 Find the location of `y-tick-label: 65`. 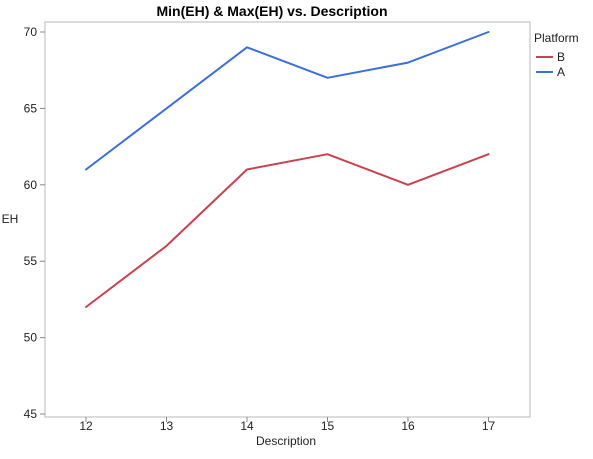

y-tick-label: 65 is located at coordinates (31, 108).